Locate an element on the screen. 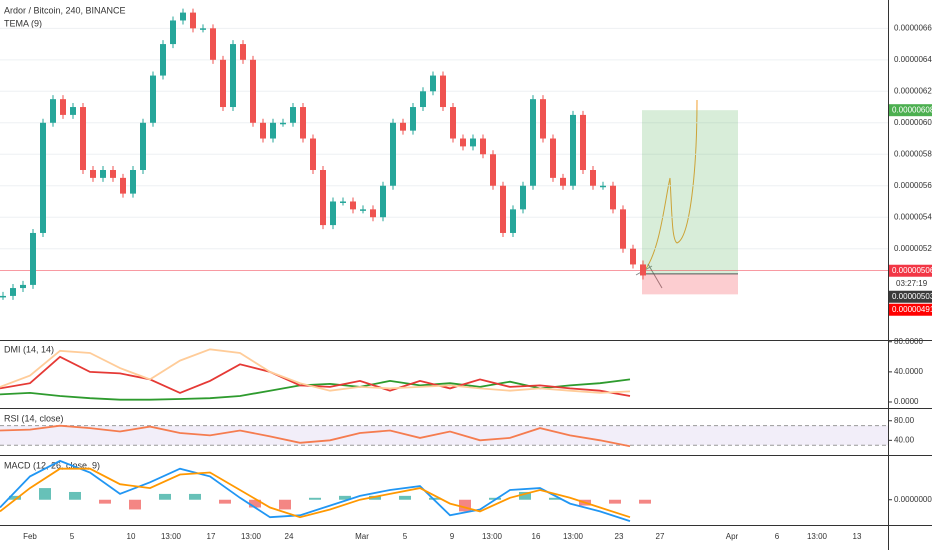 The height and width of the screenshot is (550, 932). price-badge-label: 0.00000506 is located at coordinates (912, 270).